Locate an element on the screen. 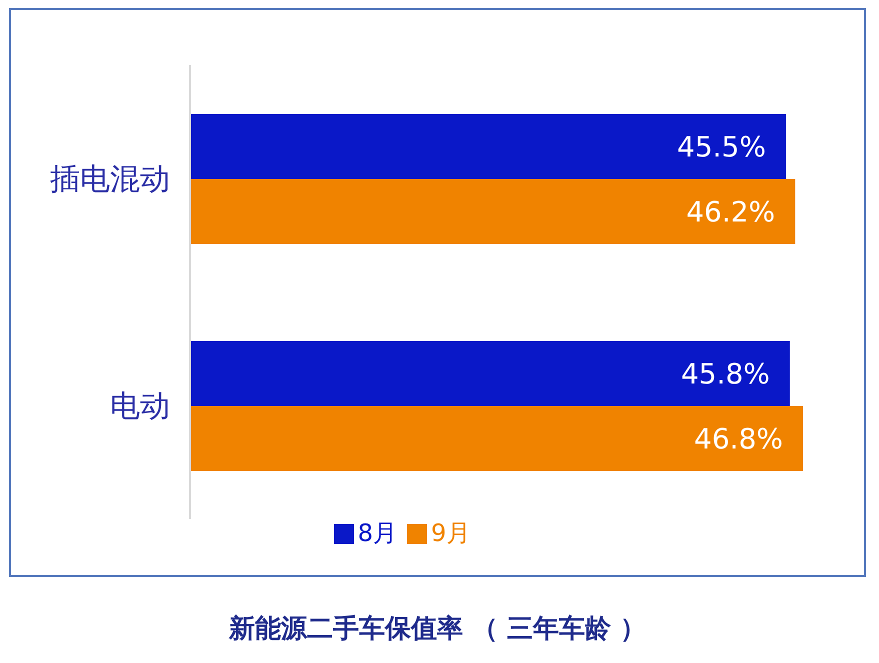 The width and height of the screenshot is (879, 663). y-tick-label: 电动 is located at coordinates (140, 406).